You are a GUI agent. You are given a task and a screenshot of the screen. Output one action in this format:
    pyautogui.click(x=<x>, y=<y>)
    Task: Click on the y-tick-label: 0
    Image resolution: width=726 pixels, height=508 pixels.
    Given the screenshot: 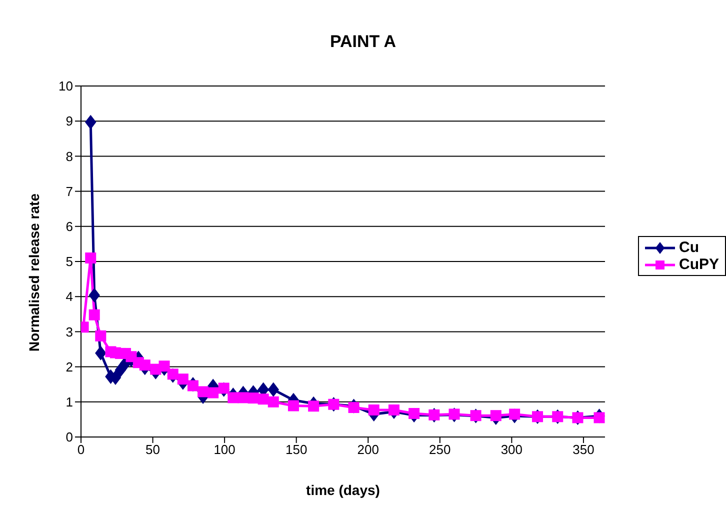 What is the action you would take?
    pyautogui.click(x=69, y=437)
    